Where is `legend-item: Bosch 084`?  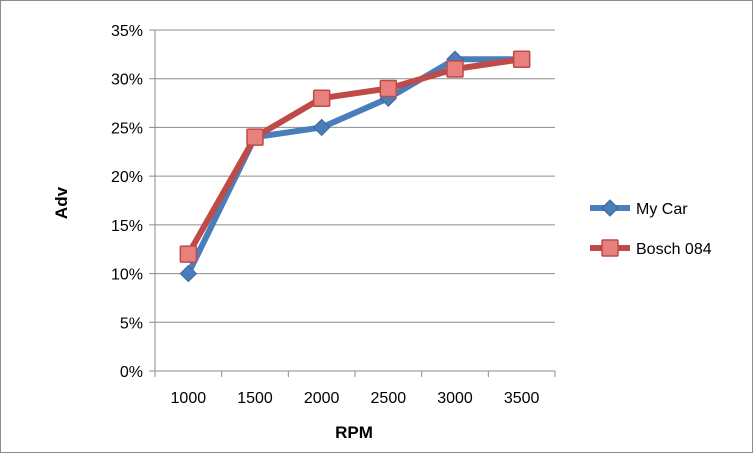 legend-item: Bosch 084 is located at coordinates (651, 248).